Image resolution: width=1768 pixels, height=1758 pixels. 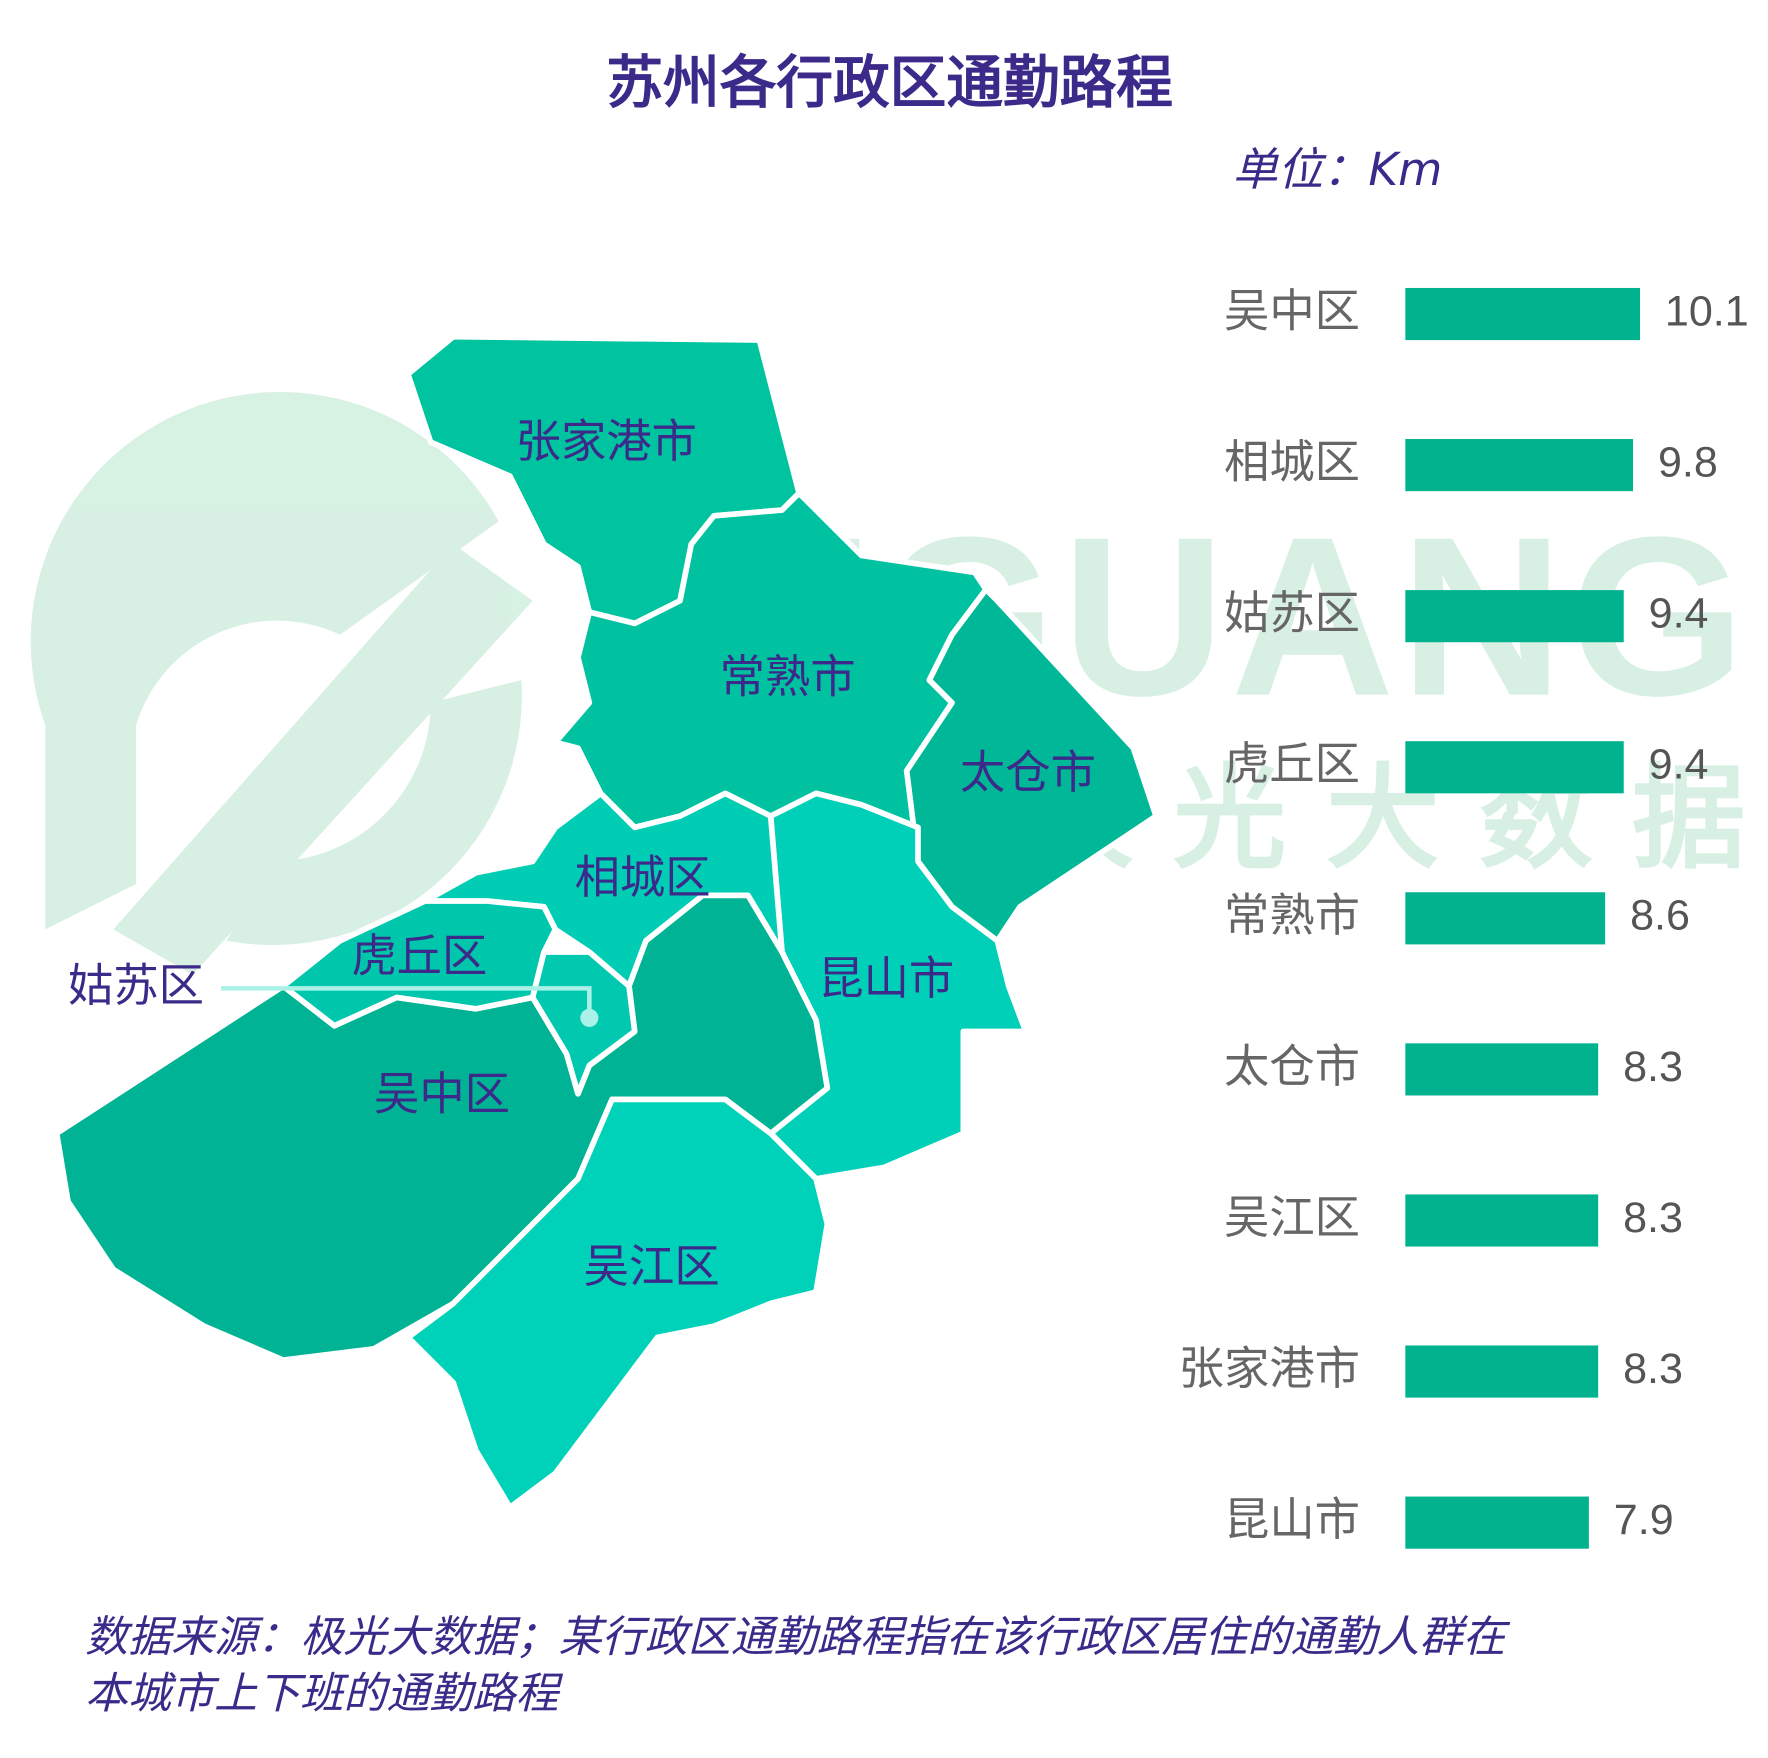 What do you see at coordinates (406, 1002) in the screenshot?
I see `callout-line` at bounding box center [406, 1002].